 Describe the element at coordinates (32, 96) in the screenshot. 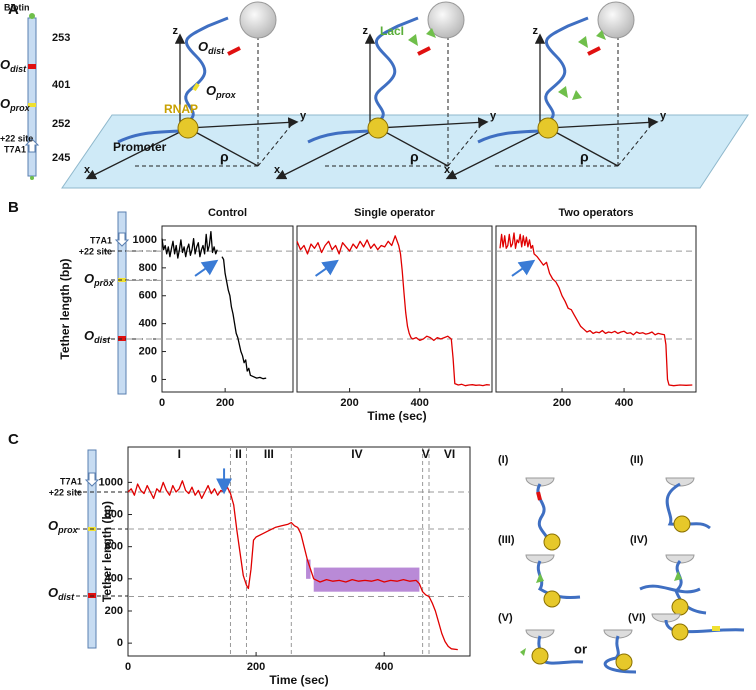

I see `dna-bar-a` at that location.